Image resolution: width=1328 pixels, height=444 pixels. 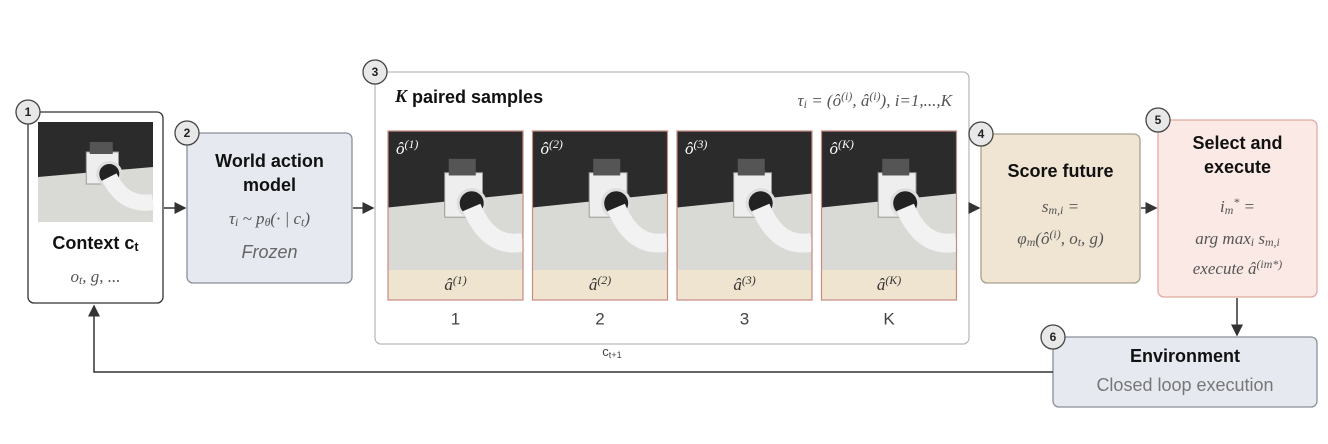 I want to click on node-text: arg maxi sm,i, so click(x=1237, y=239).